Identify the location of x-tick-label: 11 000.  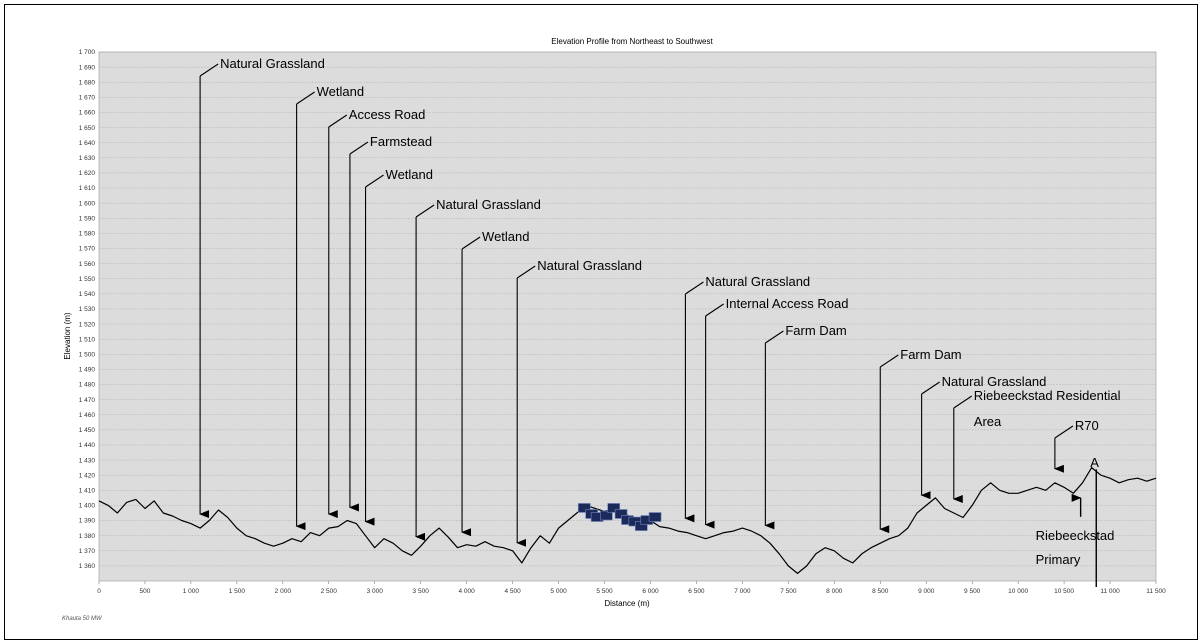
(1110, 591).